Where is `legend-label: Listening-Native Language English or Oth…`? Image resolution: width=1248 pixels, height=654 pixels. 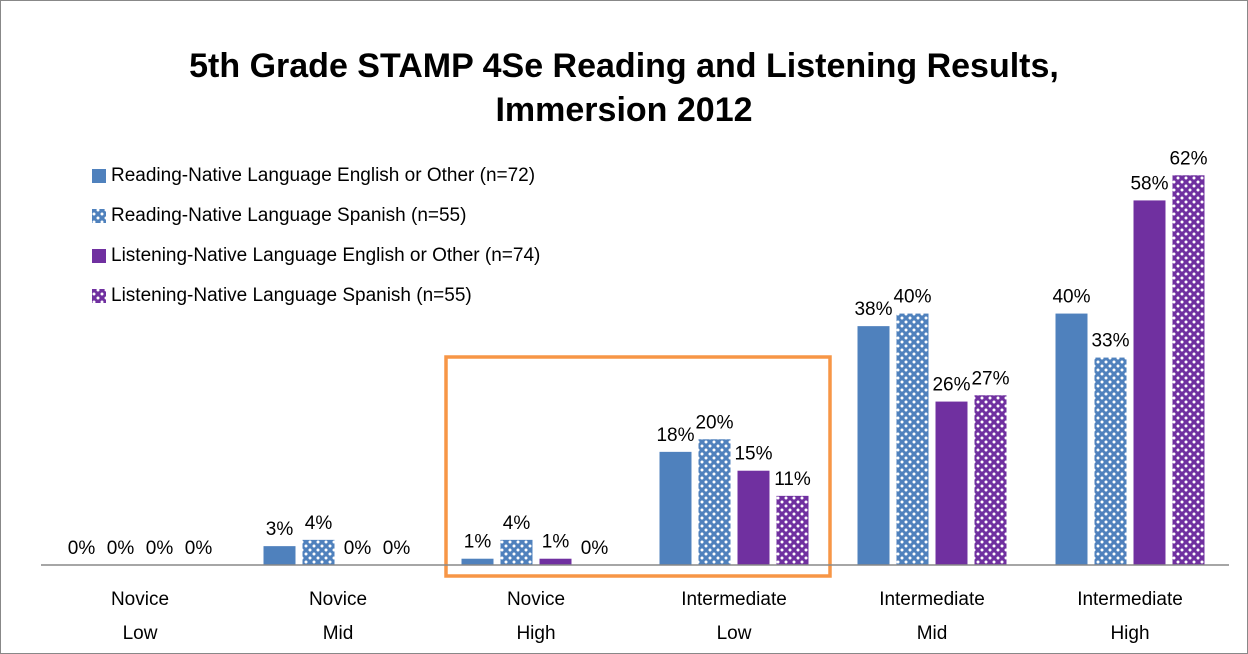 legend-label: Listening-Native Language English or Oth… is located at coordinates (325, 255).